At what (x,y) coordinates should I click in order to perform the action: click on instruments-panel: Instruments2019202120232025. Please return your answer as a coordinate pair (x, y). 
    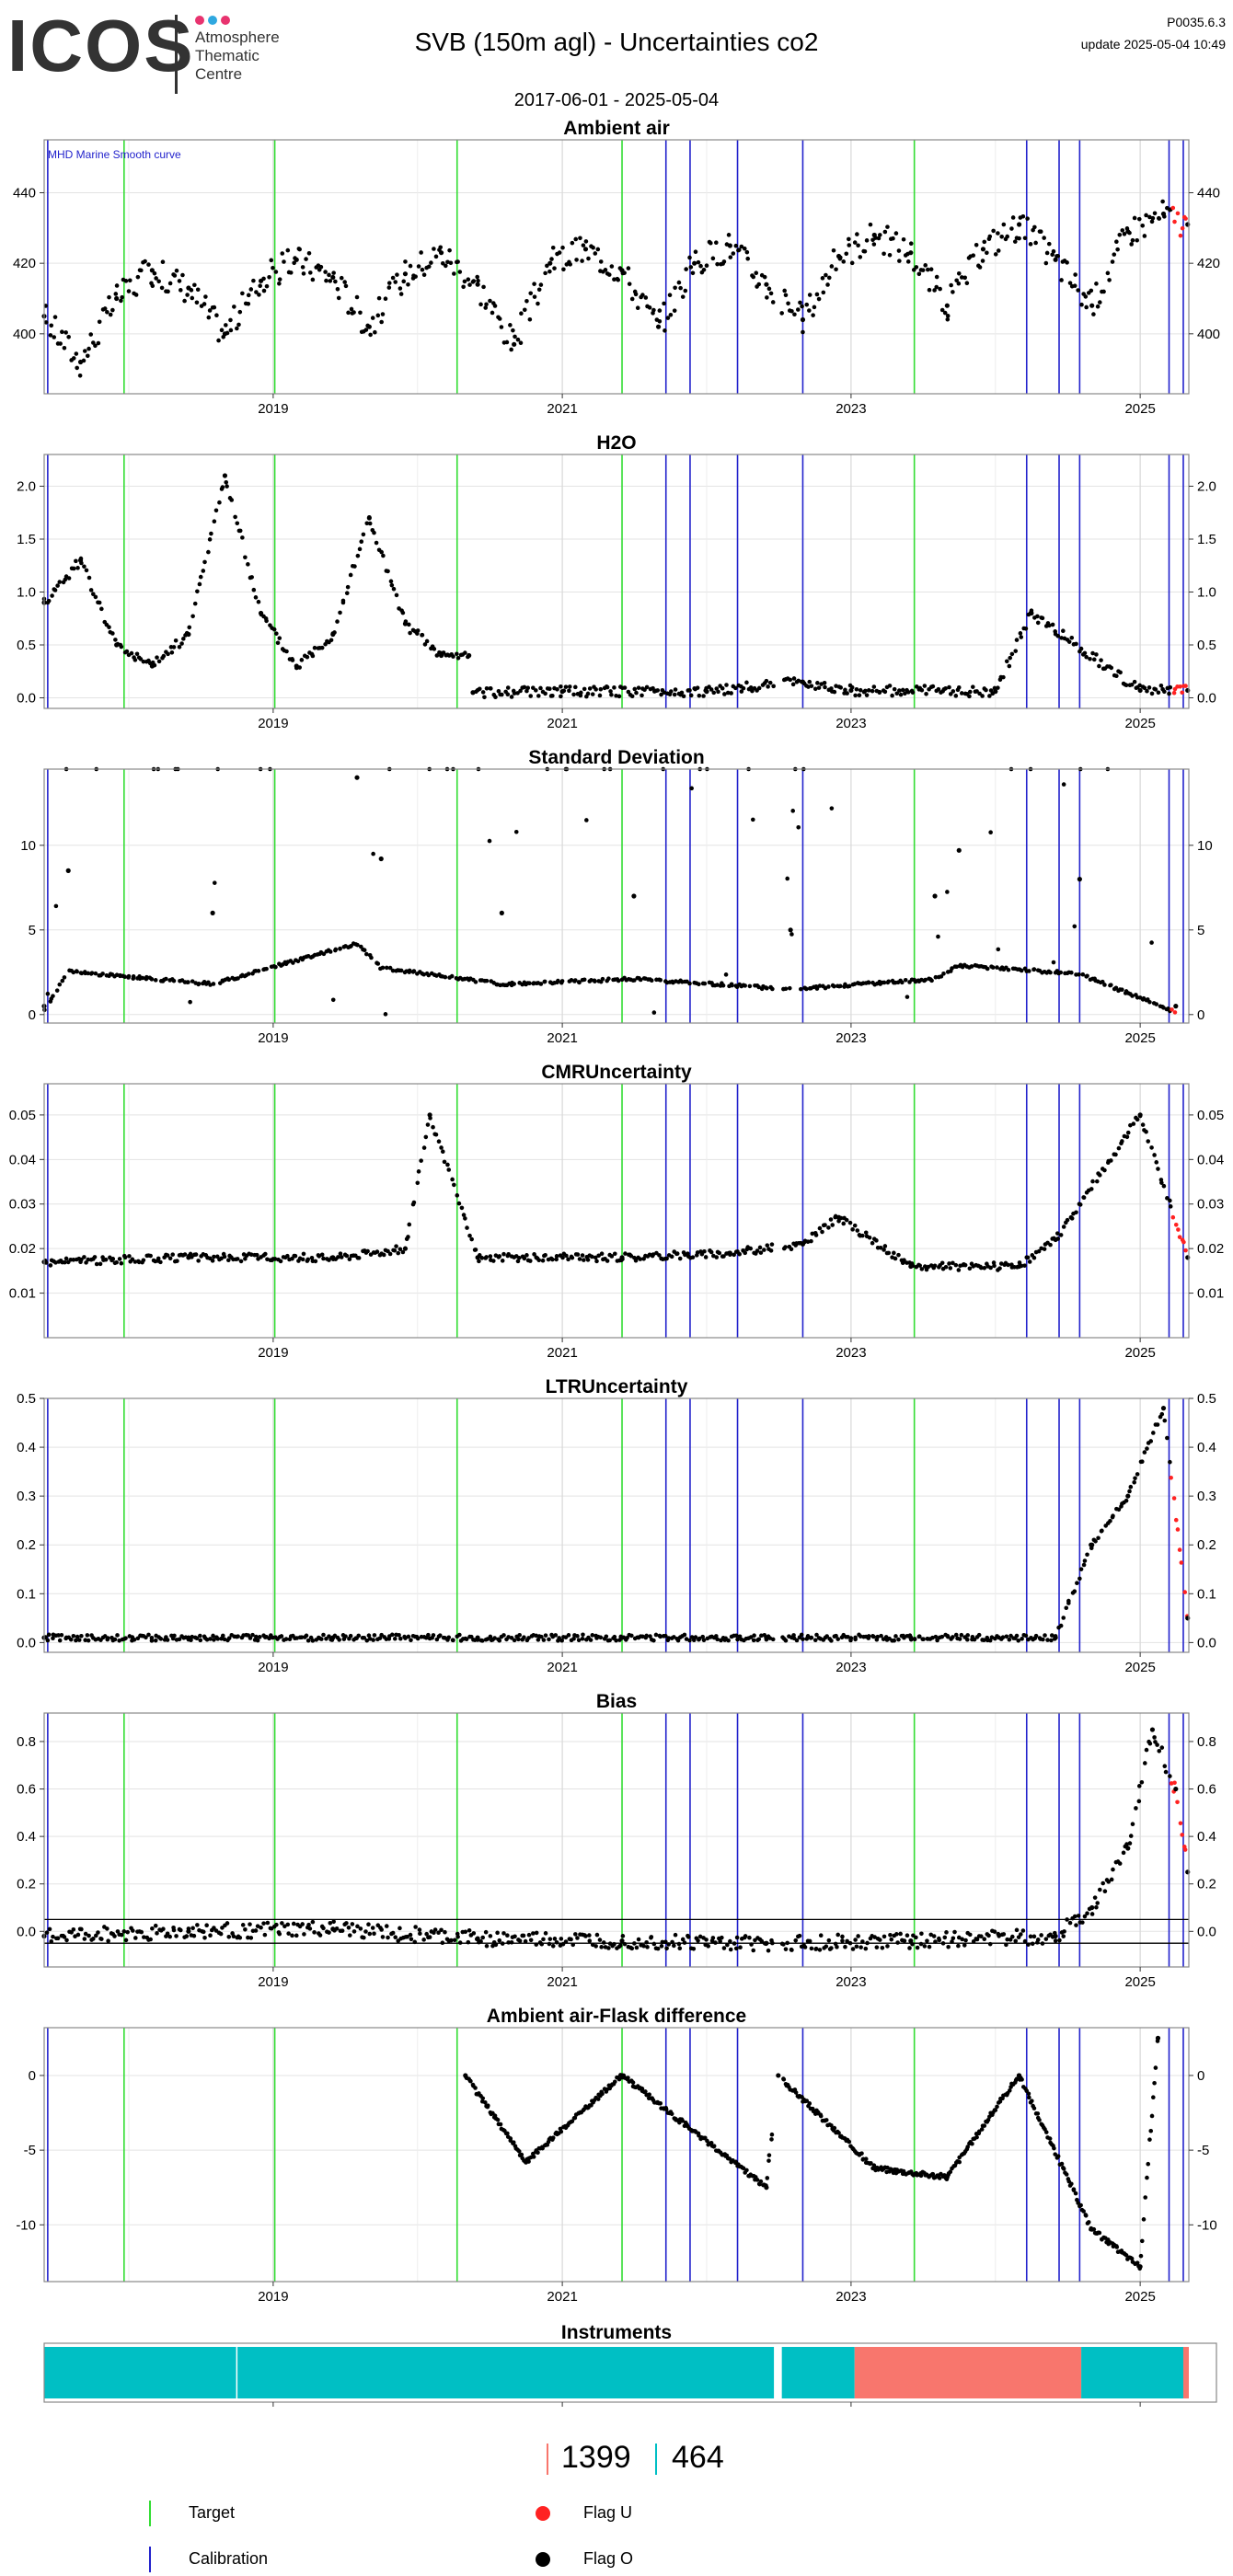
    Looking at the image, I should click on (630, 2366).